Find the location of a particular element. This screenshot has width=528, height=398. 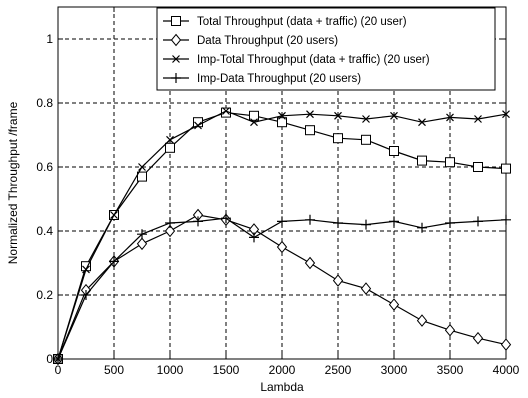

y-axis-title: Normalized Throughput /frame is located at coordinates (13, 182).